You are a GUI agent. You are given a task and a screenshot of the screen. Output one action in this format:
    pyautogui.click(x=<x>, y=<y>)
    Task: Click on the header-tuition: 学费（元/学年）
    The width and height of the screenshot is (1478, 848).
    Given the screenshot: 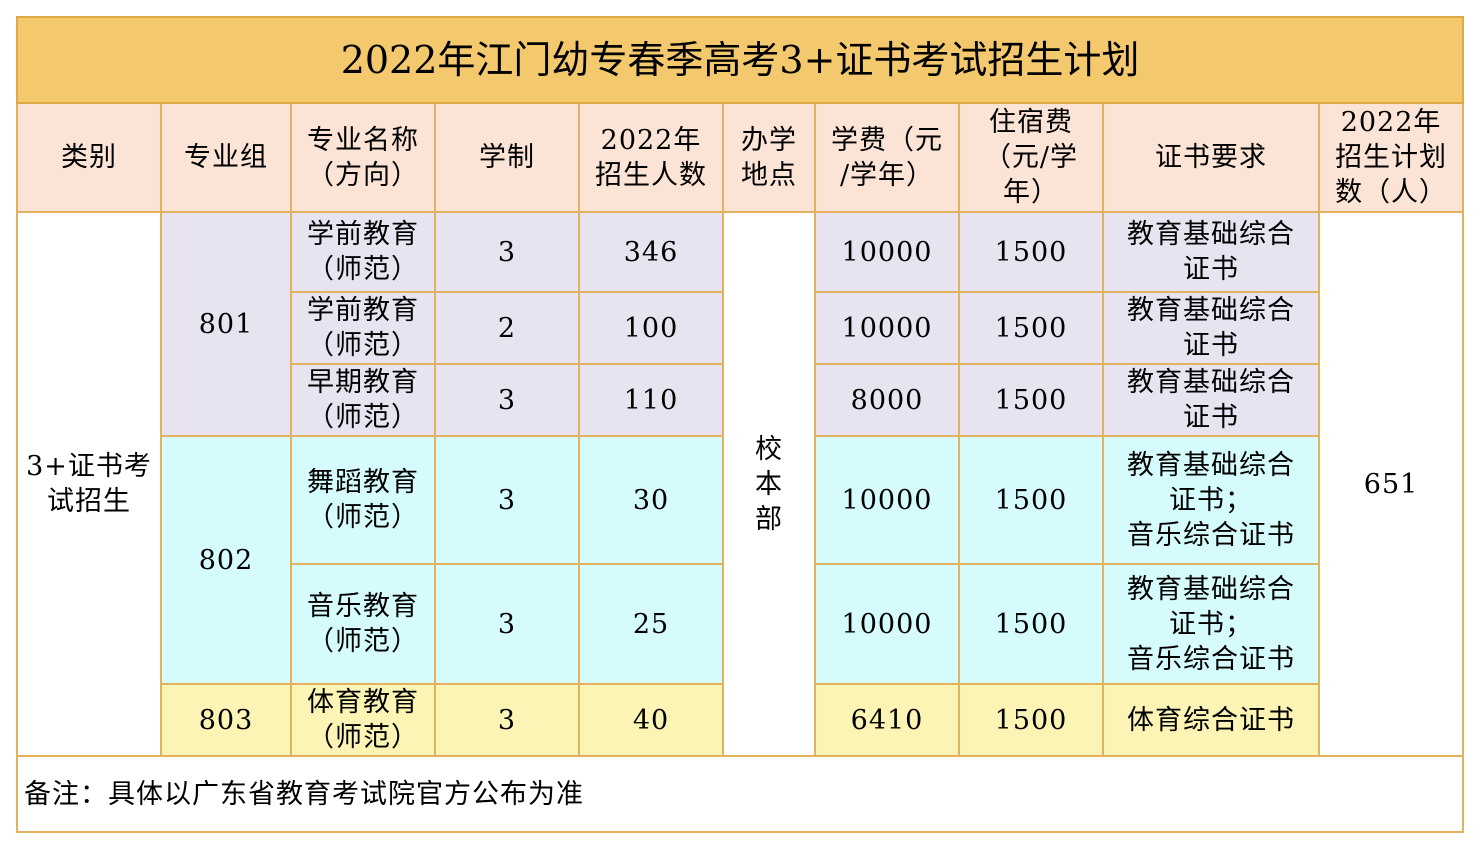 What is the action you would take?
    pyautogui.click(x=887, y=157)
    